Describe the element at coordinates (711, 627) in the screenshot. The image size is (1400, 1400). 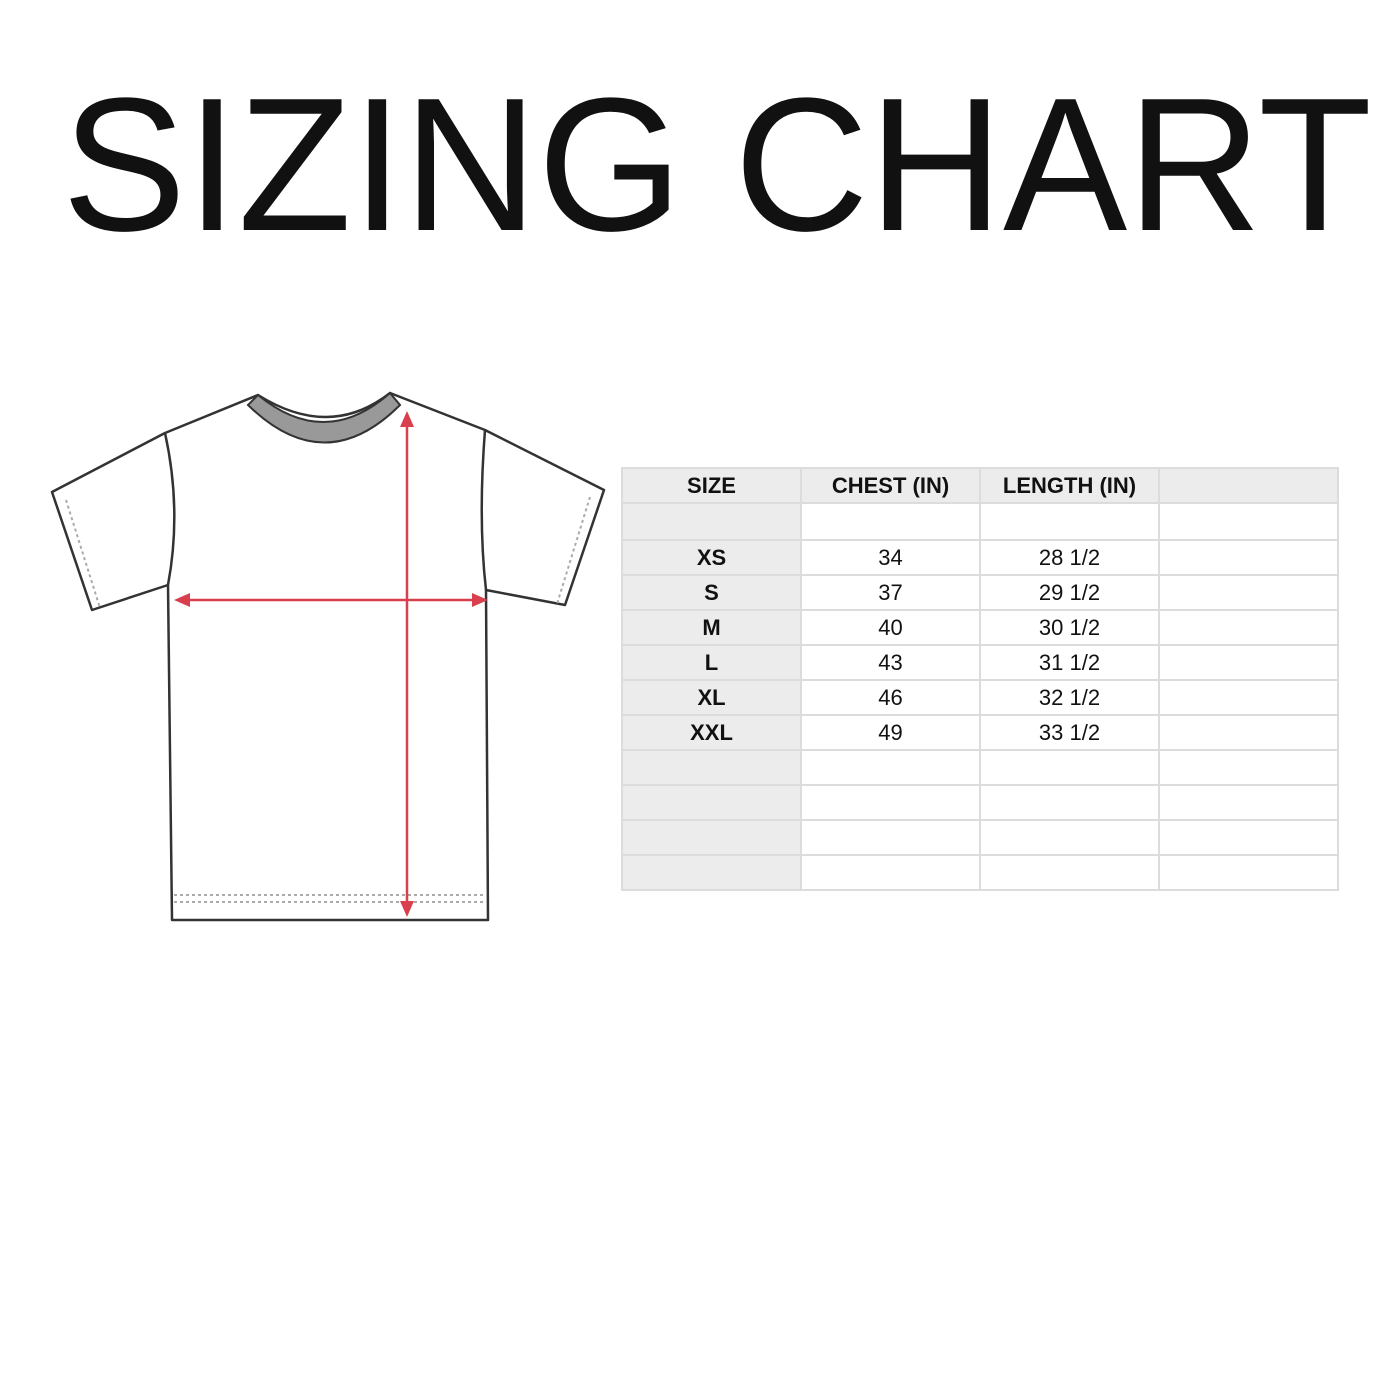
I see `size-cell: M` at that location.